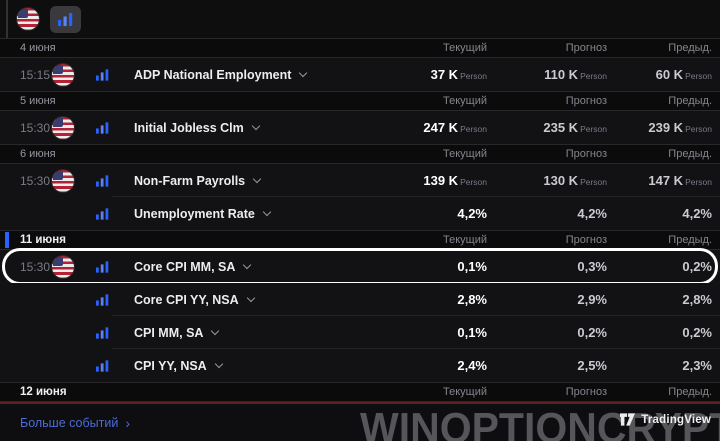 The width and height of the screenshot is (720, 441). What do you see at coordinates (575, 74) in the screenshot?
I see `value-forecast: 110 K Person` at bounding box center [575, 74].